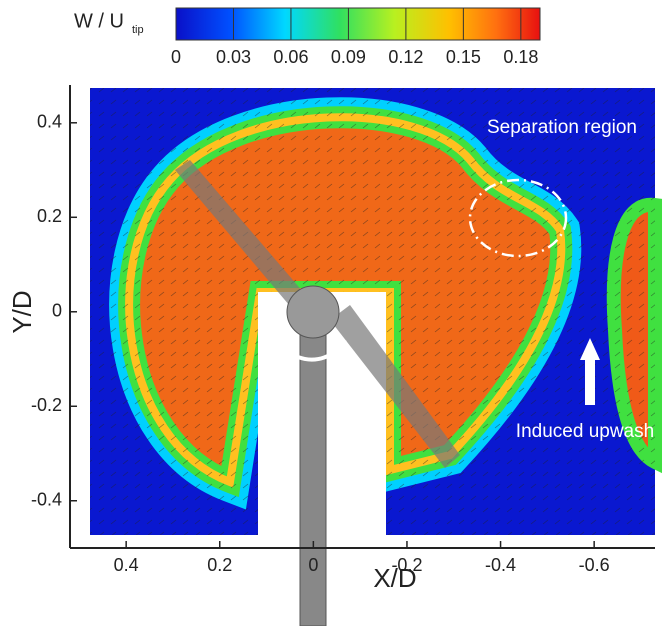 The width and height of the screenshot is (665, 626). What do you see at coordinates (348, 57) in the screenshot?
I see `colorbar-tick-label: 0.09` at bounding box center [348, 57].